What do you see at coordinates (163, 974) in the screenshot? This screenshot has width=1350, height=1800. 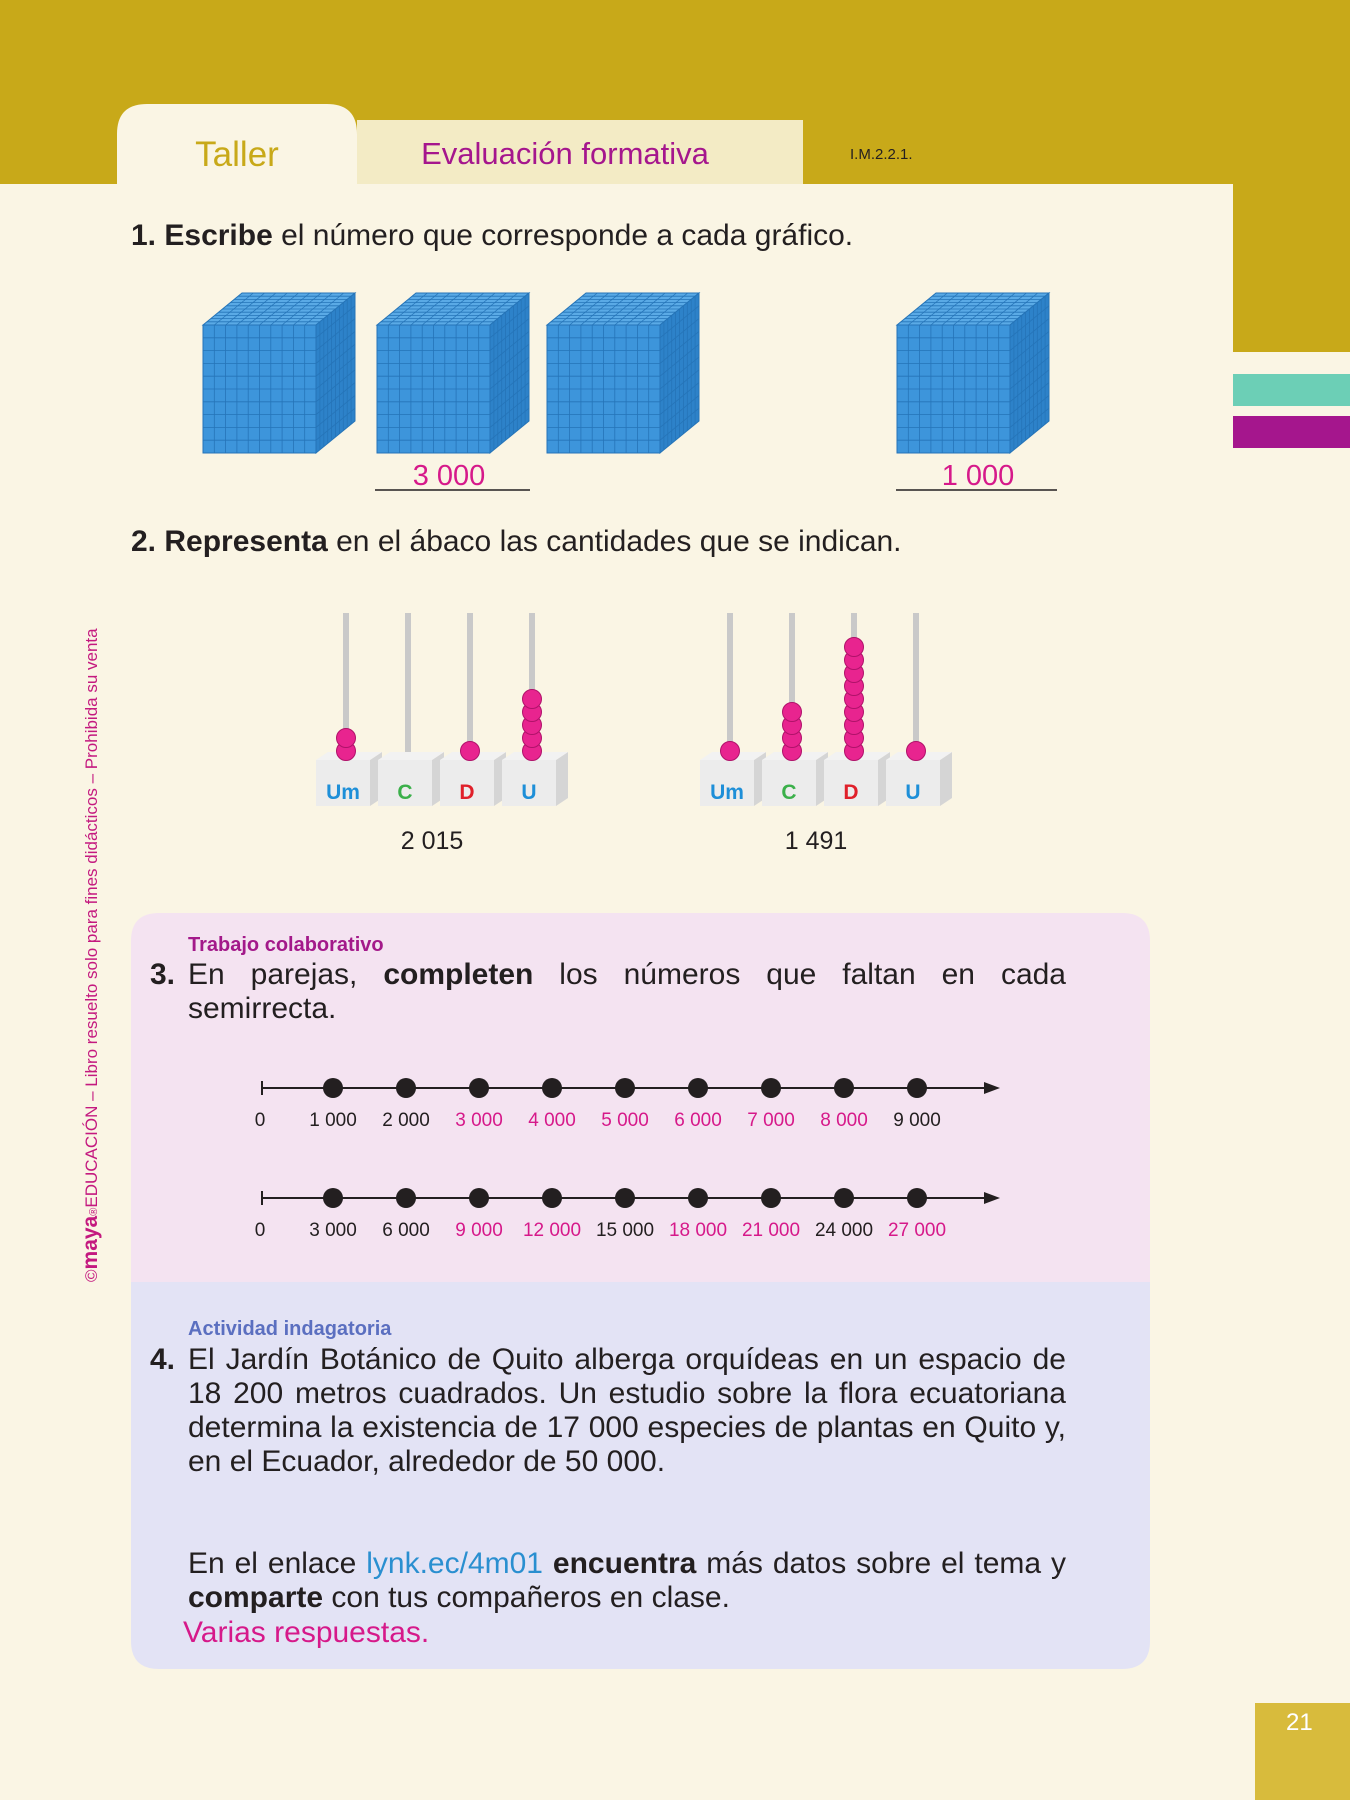 I see `question-number: 3.` at bounding box center [163, 974].